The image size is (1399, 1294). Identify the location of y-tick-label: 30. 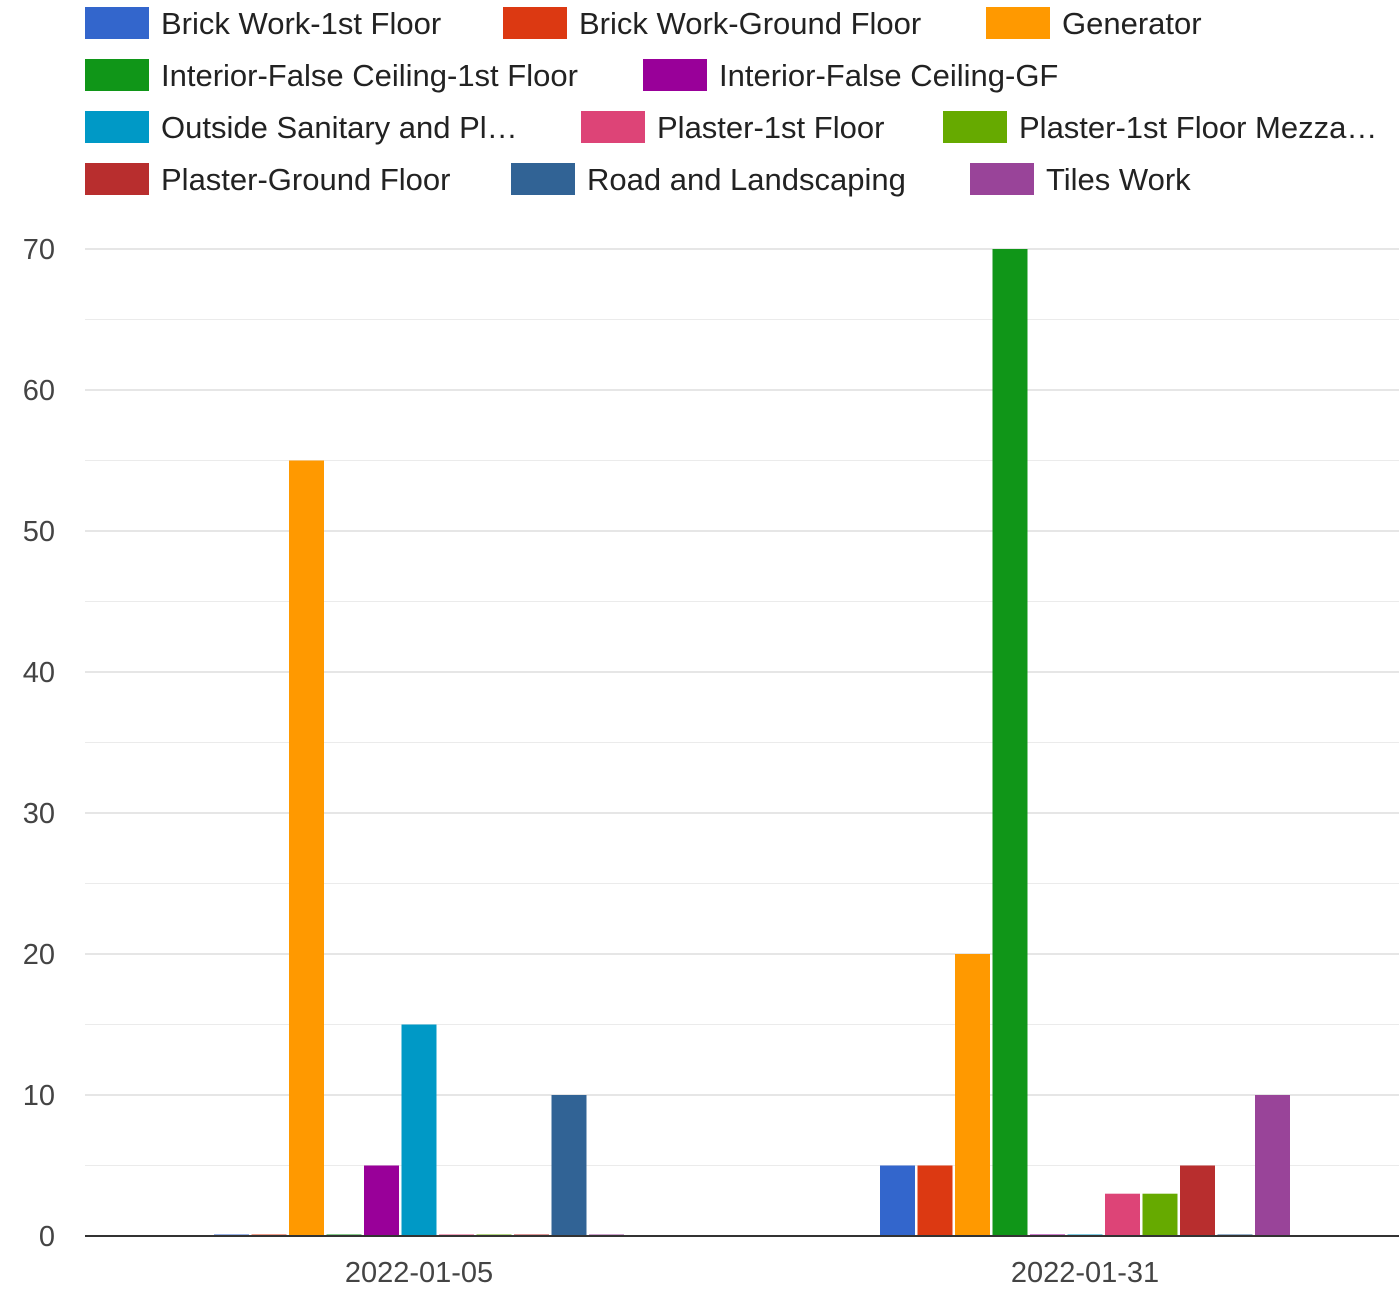
(39, 814).